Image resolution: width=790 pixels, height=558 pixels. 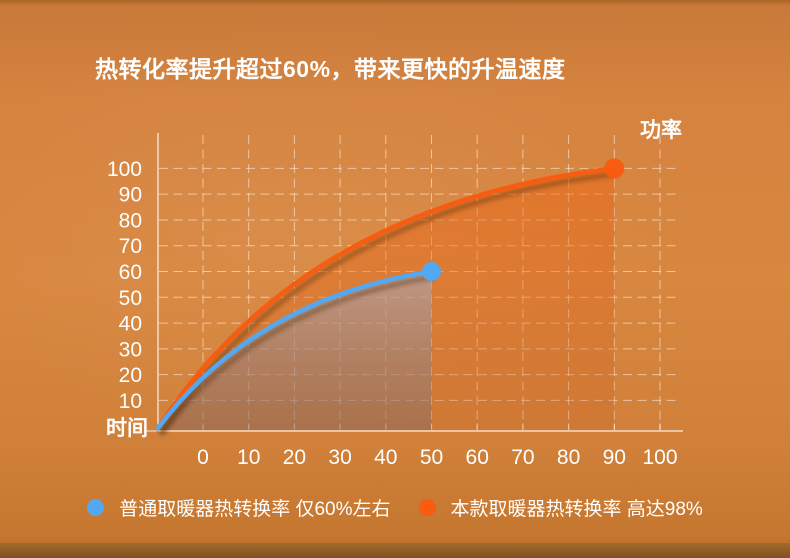 I want to click on x-axis-title: 时间, so click(x=127, y=428).